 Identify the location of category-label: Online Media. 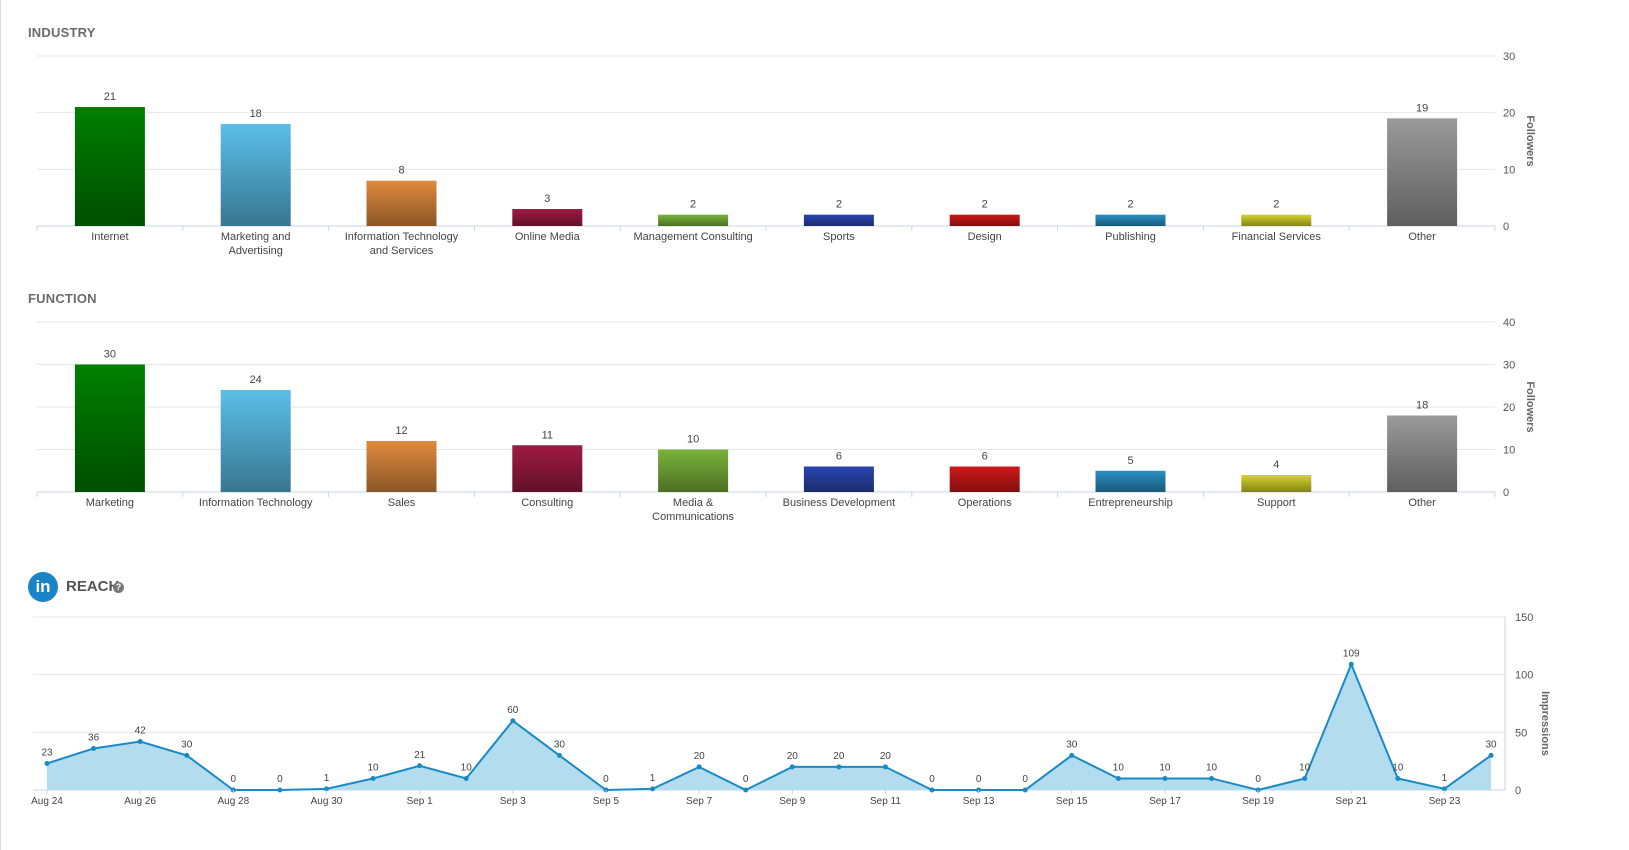
(548, 237).